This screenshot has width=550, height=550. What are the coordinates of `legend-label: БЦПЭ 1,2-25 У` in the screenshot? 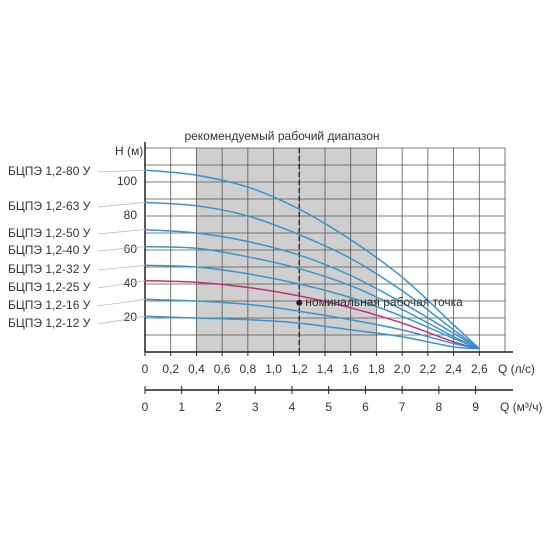 It's located at (49, 287).